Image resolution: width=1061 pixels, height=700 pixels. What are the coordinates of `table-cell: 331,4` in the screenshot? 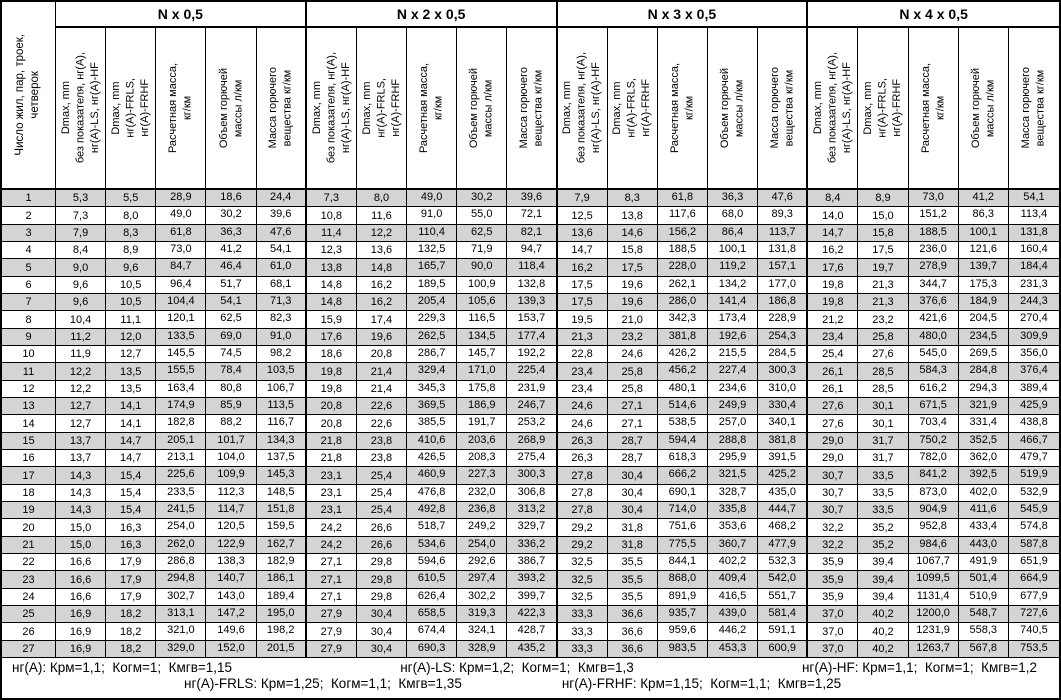 It's located at (983, 424).